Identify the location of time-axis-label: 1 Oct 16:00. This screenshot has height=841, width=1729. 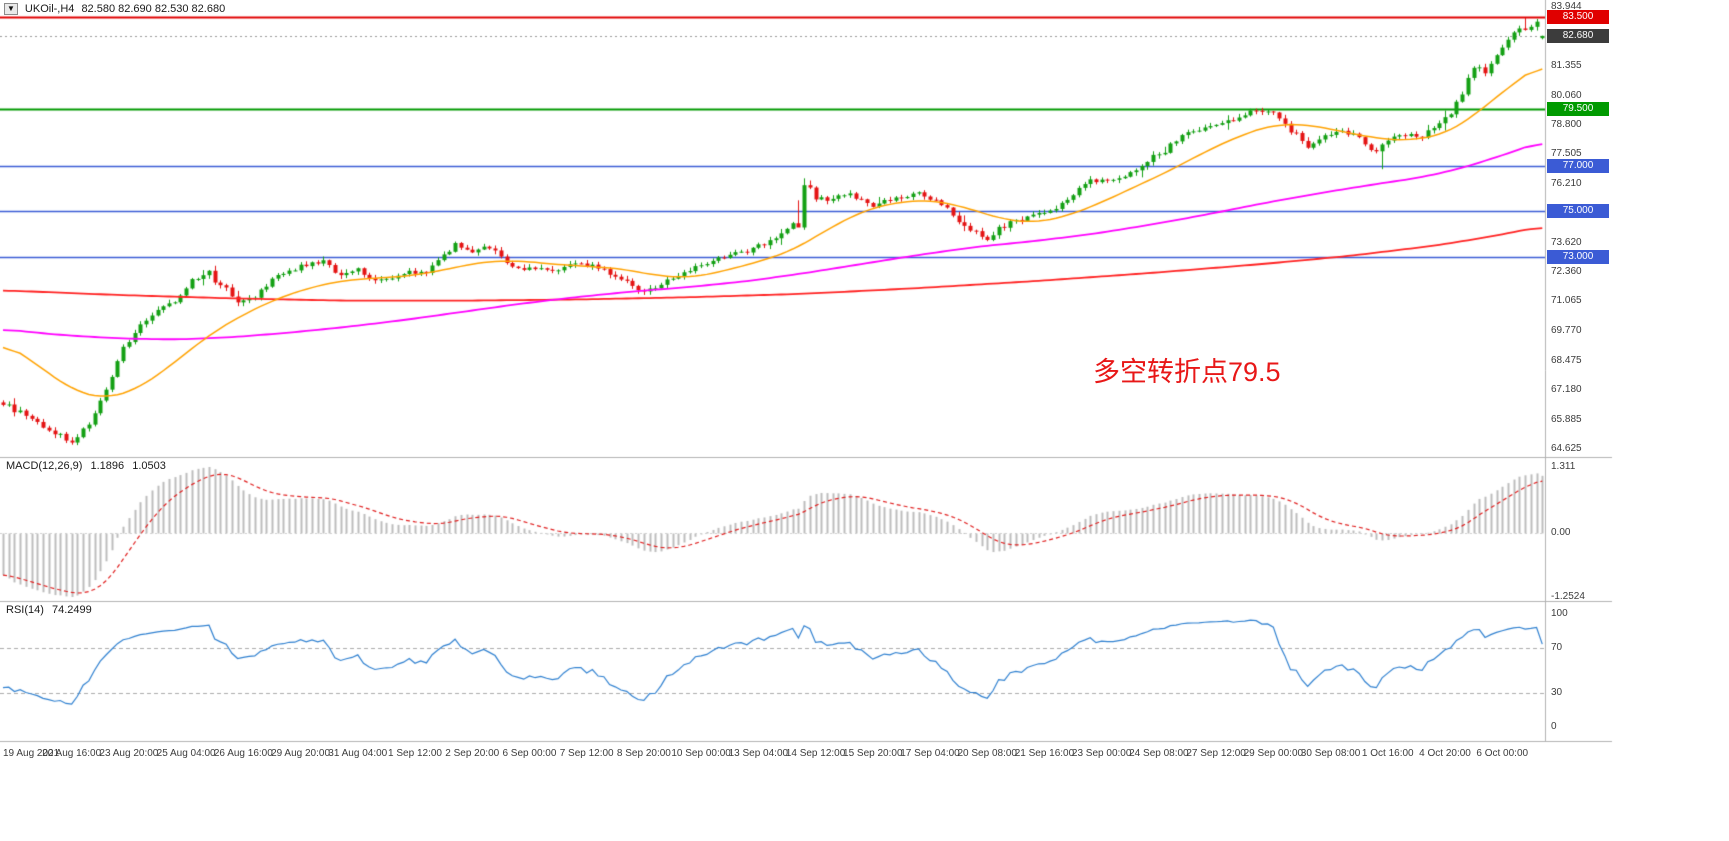
(1387, 753).